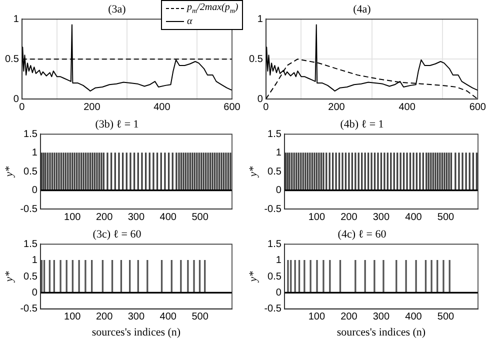 The image size is (488, 340). What do you see at coordinates (362, 124) in the screenshot?
I see `chart-title: (4b) ℓ = 1` at bounding box center [362, 124].